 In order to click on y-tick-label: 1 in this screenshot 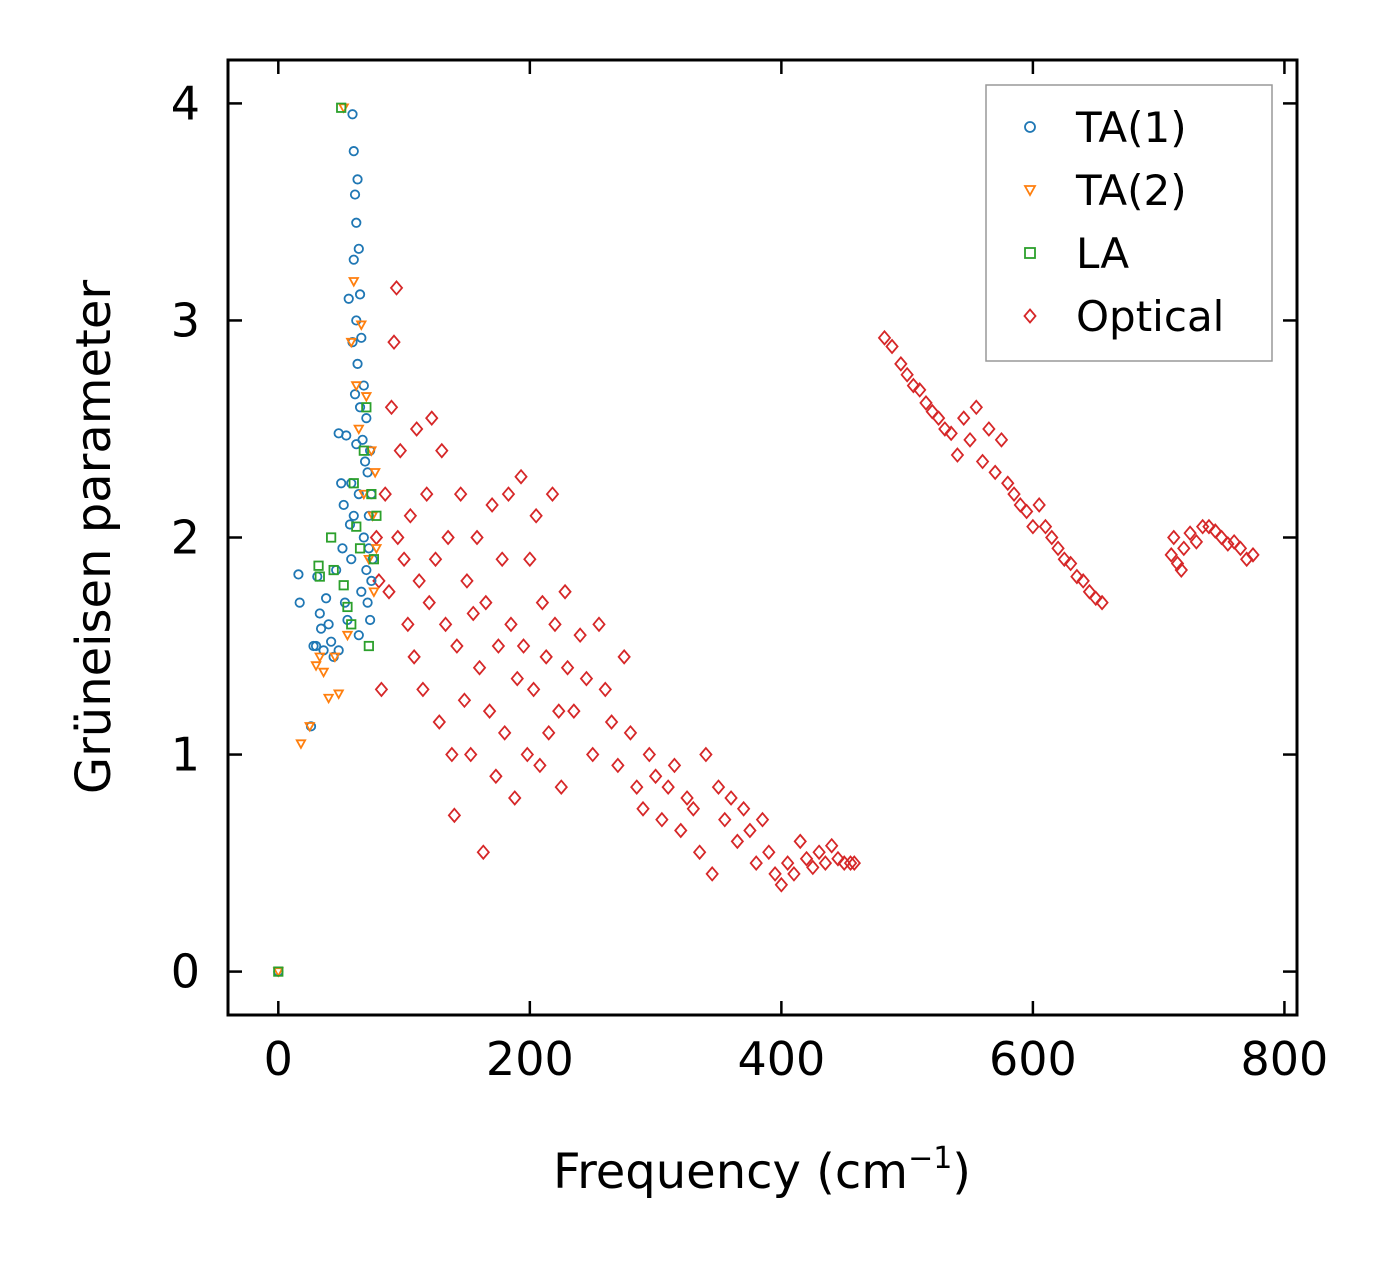, I will do `click(185, 755)`.